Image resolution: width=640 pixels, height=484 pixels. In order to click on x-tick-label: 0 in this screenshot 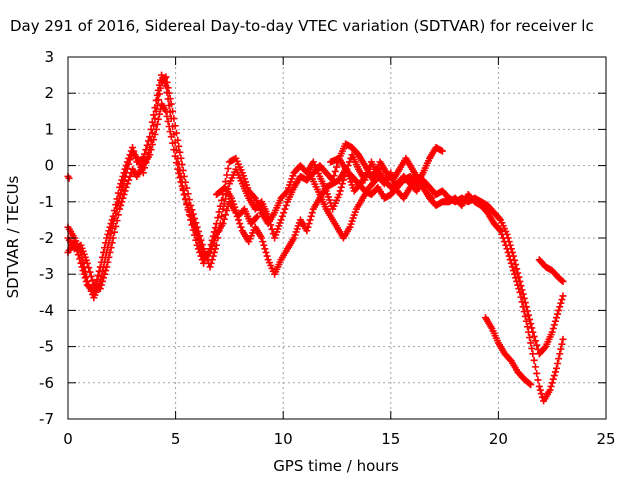, I will do `click(68, 439)`.